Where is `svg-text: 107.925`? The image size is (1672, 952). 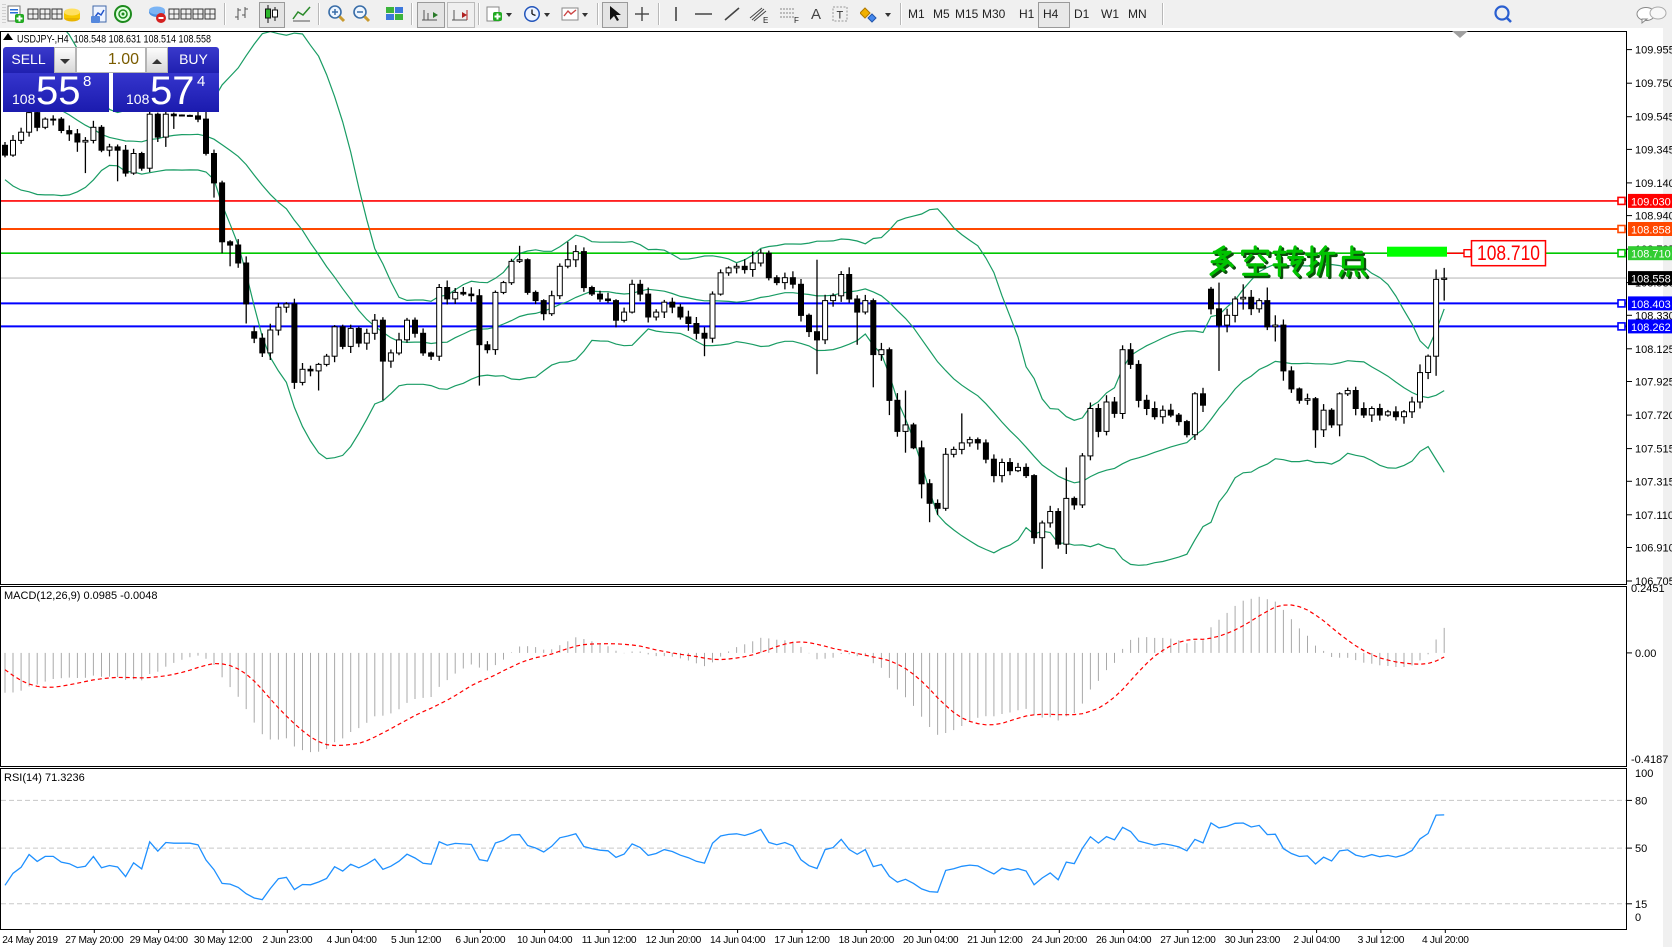
svg-text: 107.925 is located at coordinates (1653, 383).